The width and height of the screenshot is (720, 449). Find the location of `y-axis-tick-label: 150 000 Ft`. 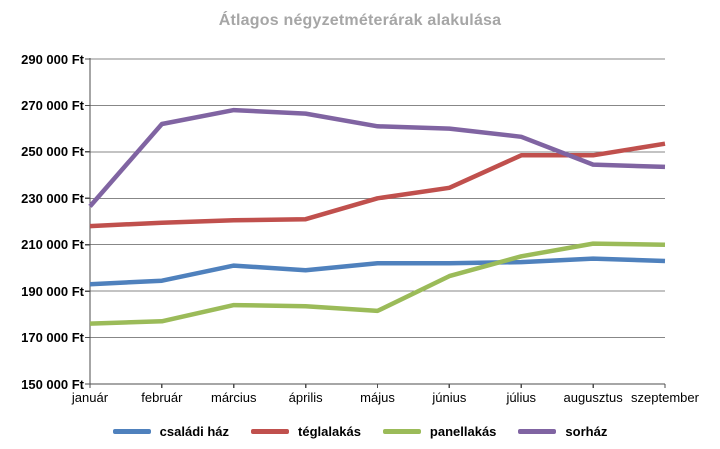

y-axis-tick-label: 150 000 Ft is located at coordinates (52, 384).